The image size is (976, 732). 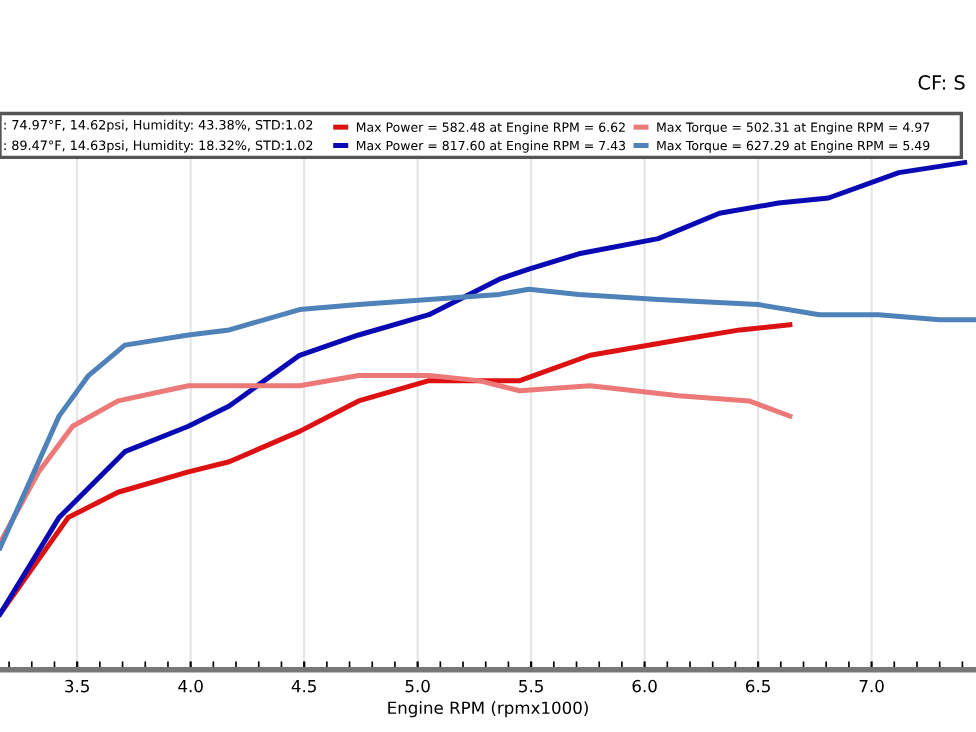 What do you see at coordinates (488, 709) in the screenshot?
I see `x-axis-title: Engine RPM (rpmx1000)` at bounding box center [488, 709].